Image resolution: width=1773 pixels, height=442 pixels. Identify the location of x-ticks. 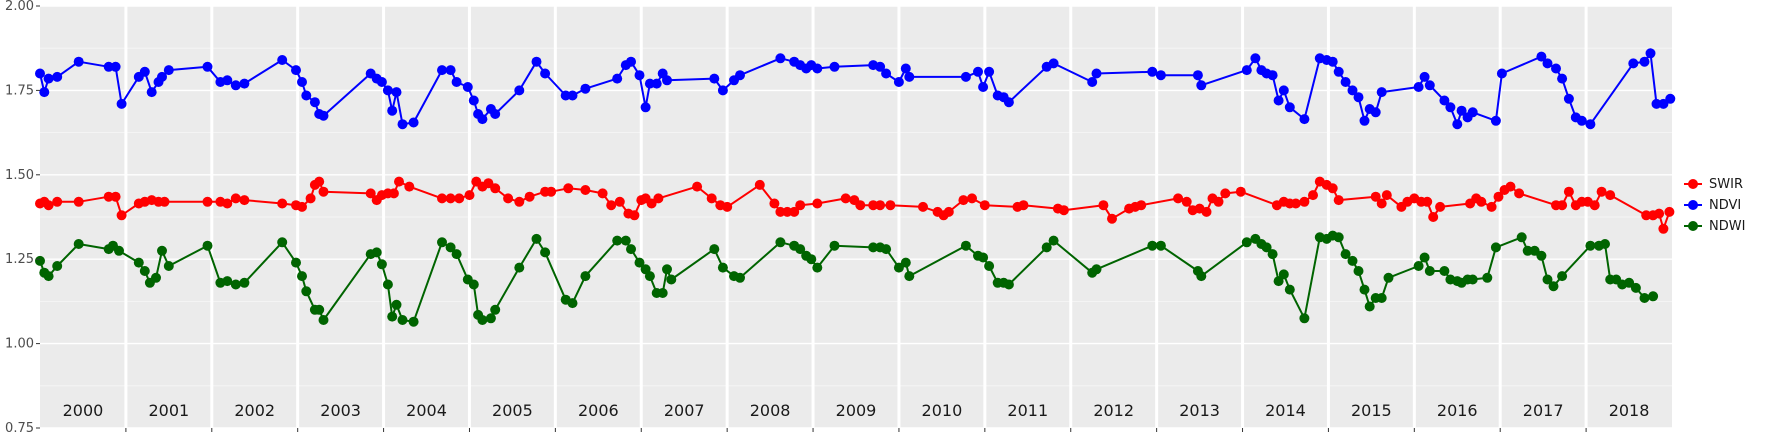
(856, 430).